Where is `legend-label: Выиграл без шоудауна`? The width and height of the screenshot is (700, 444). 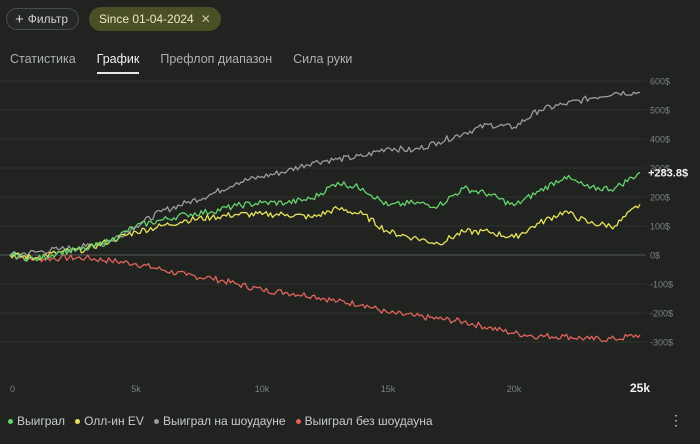
legend-label: Выиграл без шоудауна is located at coordinates (368, 421).